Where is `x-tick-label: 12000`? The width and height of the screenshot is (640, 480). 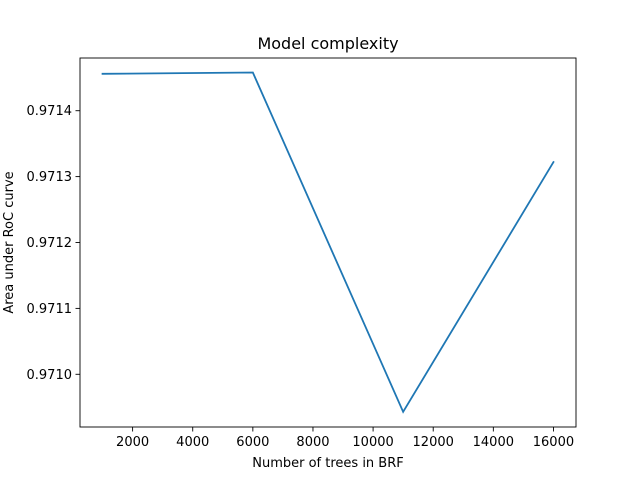
x-tick-label: 12000 is located at coordinates (433, 442).